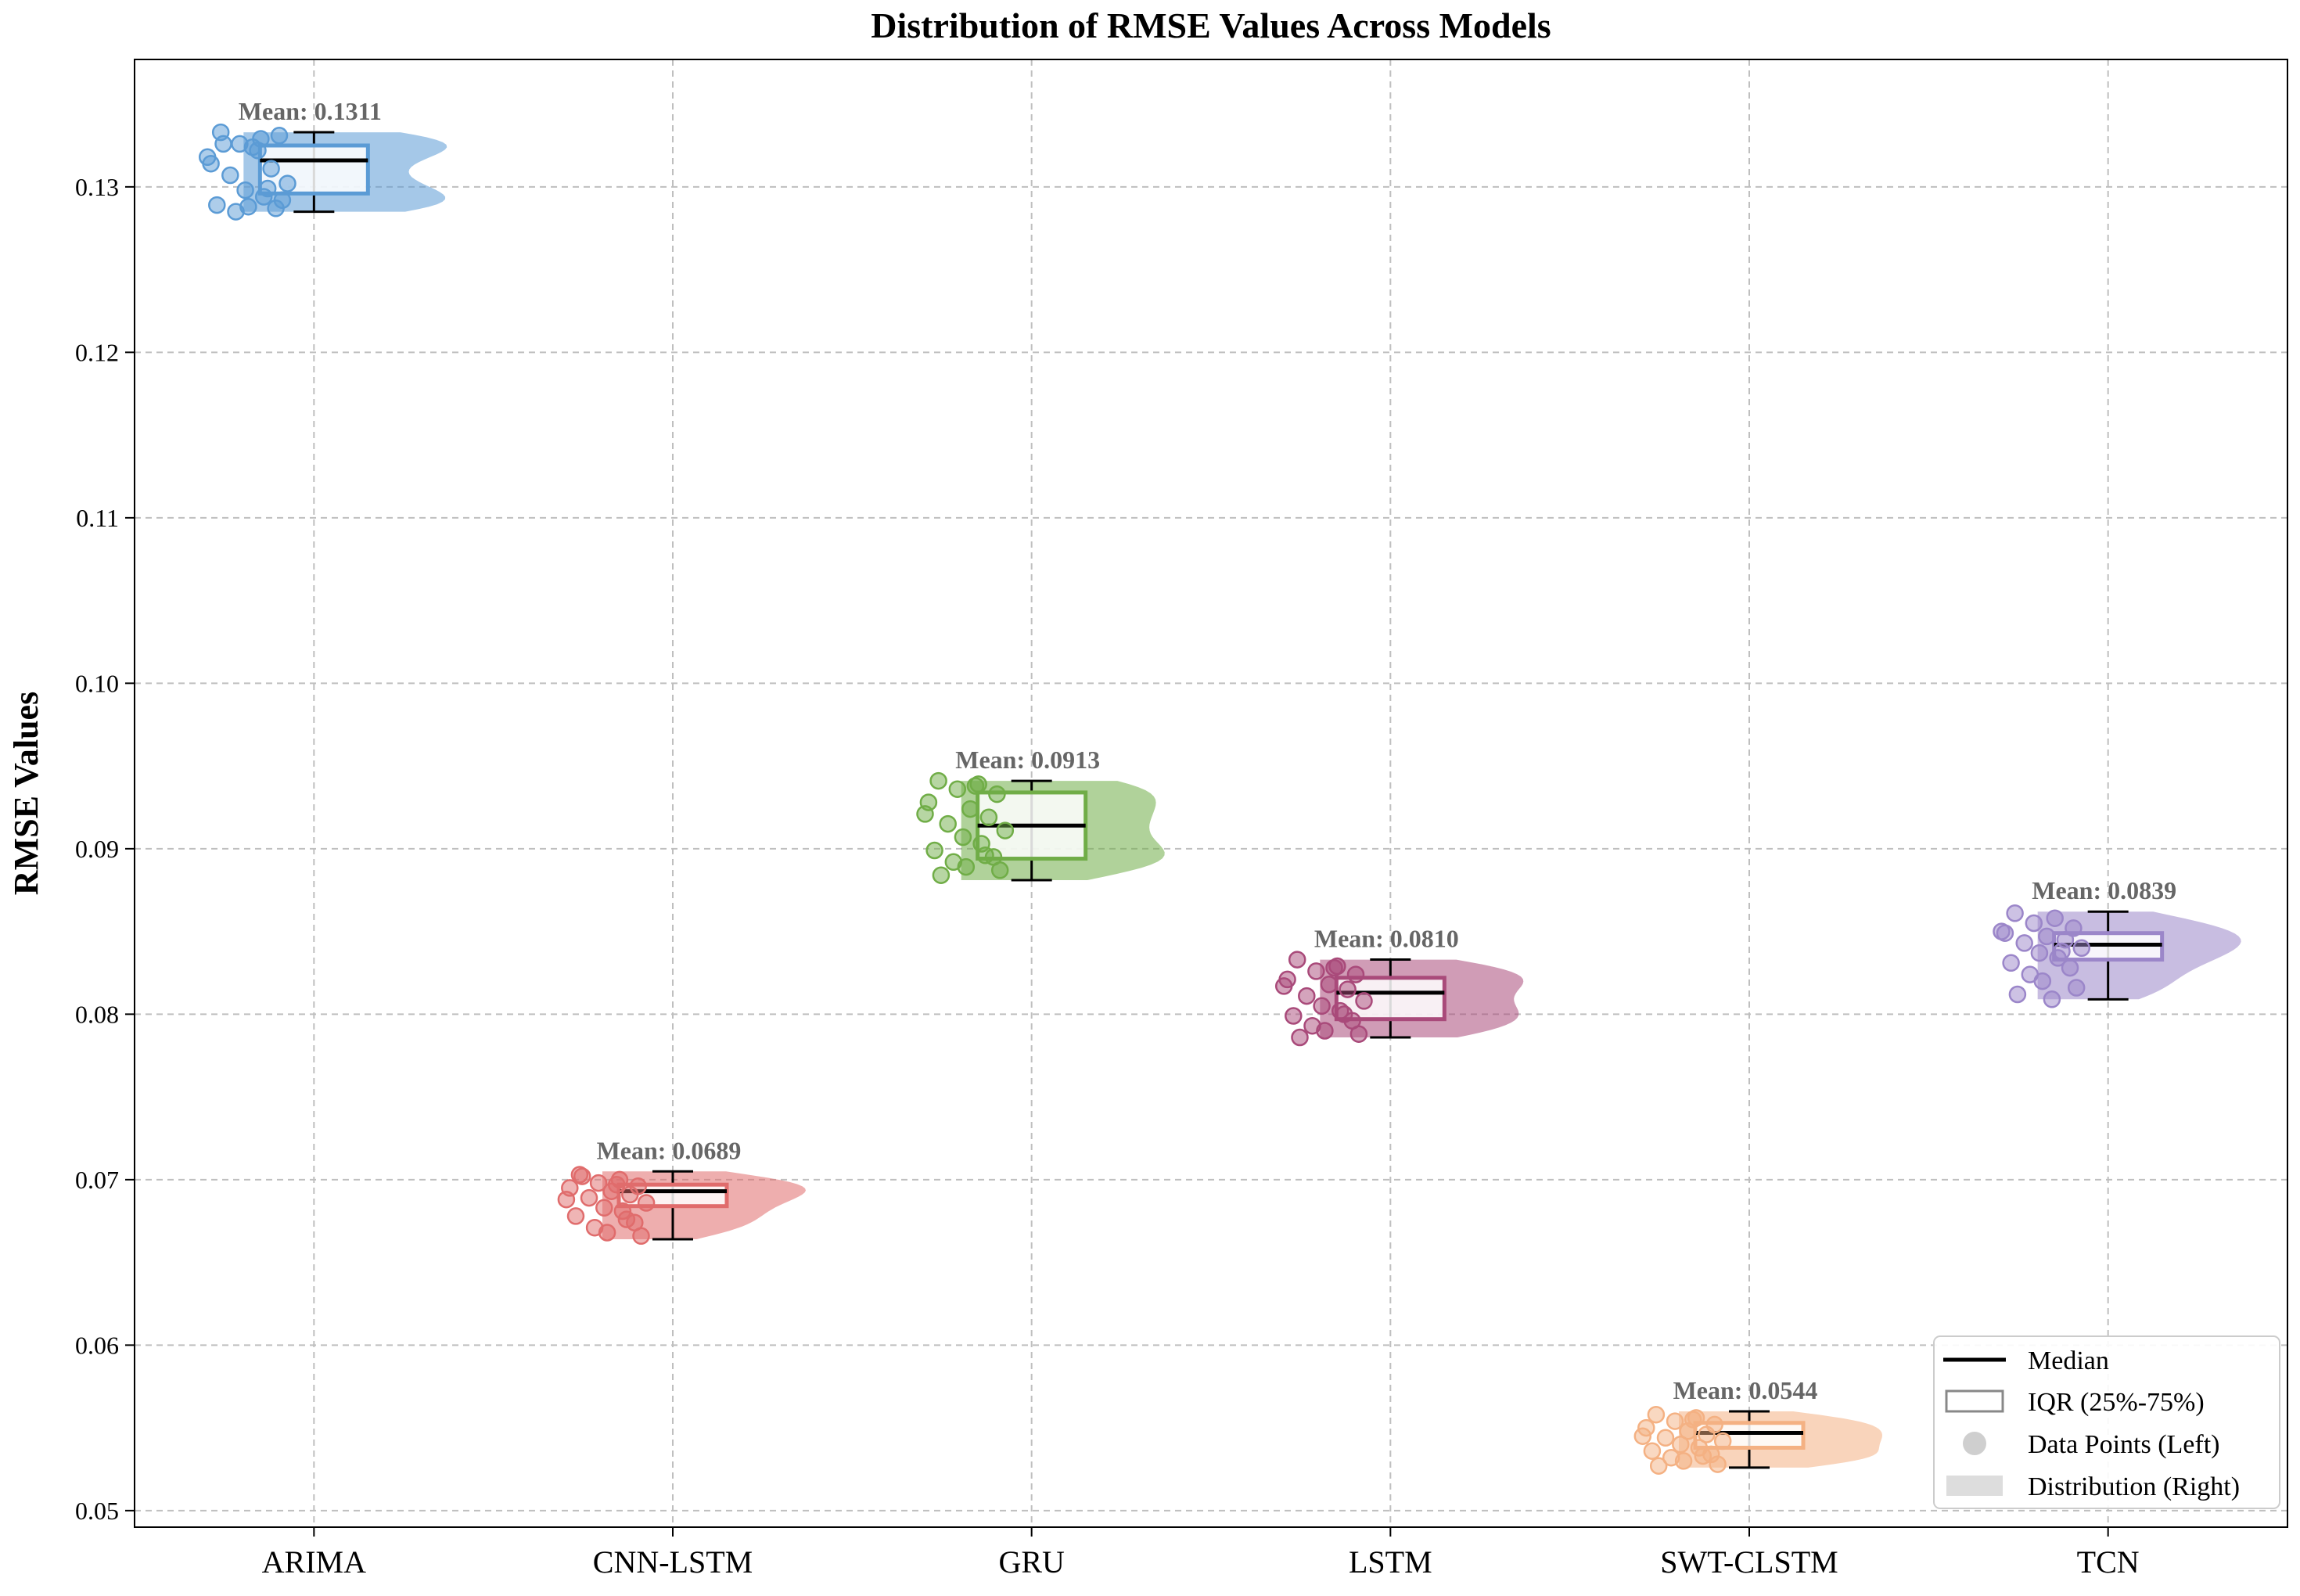  Describe the element at coordinates (97, 683) in the screenshot. I see `y-tick-label: 0.10` at that location.